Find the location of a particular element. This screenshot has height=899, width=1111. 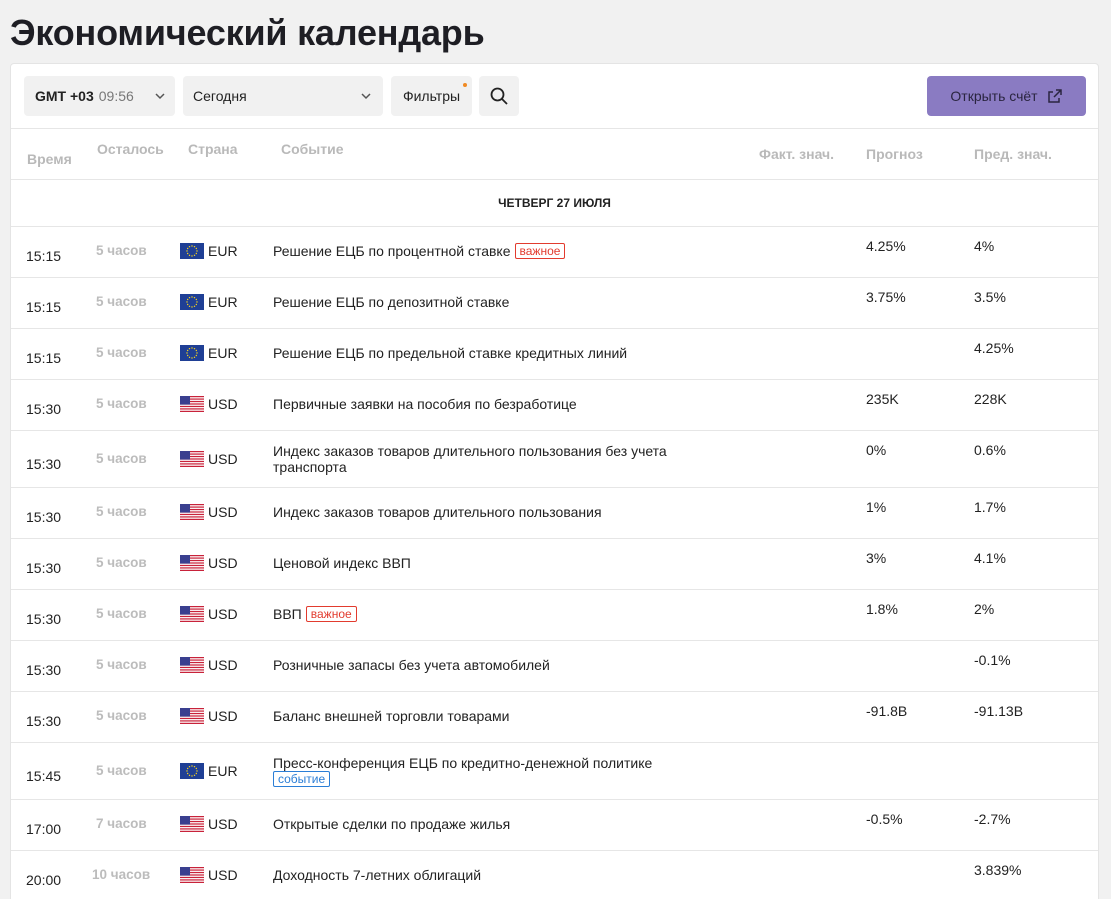

row-time: 15:45 is located at coordinates (44, 776).